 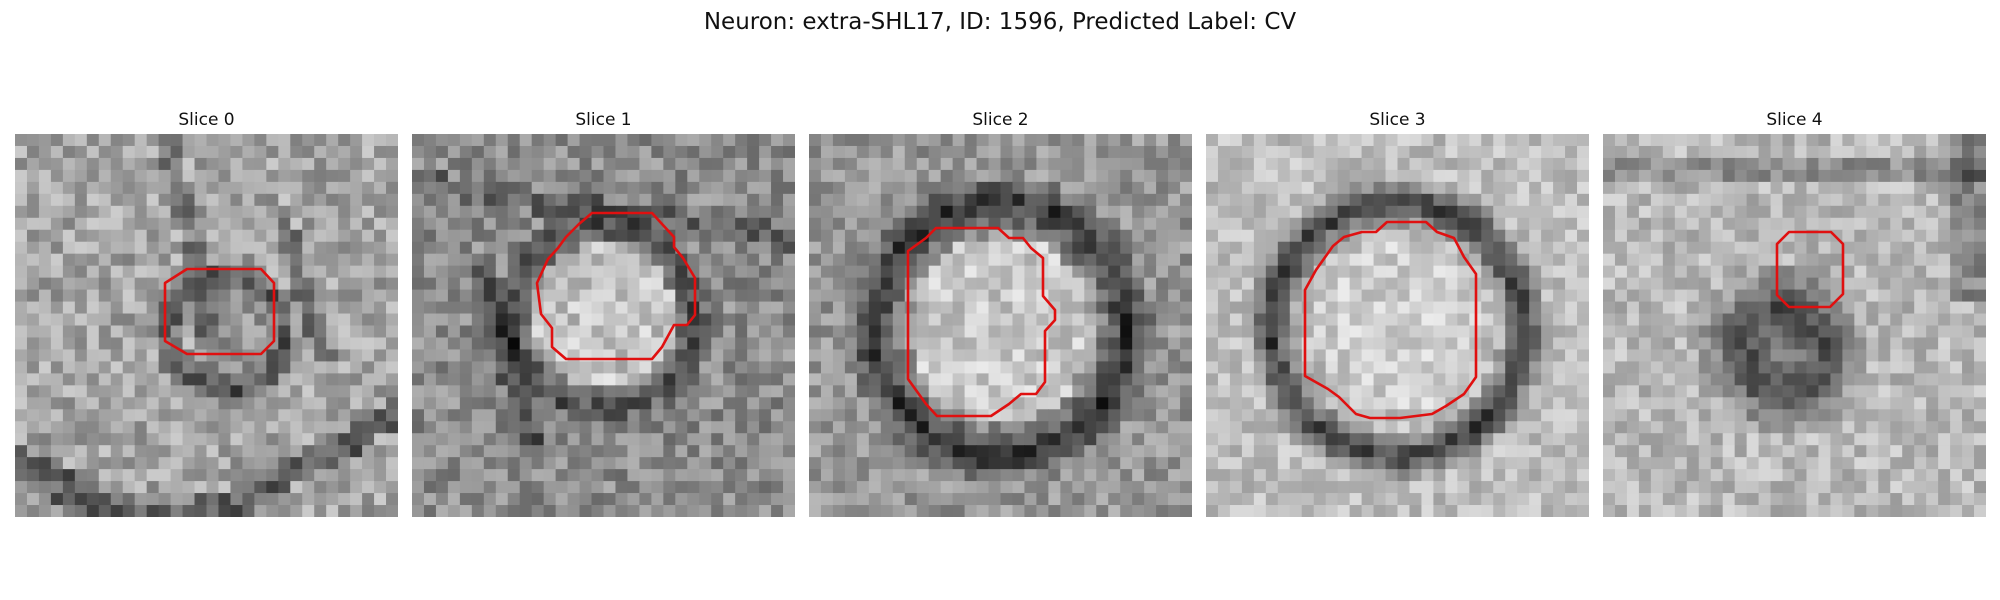 What do you see at coordinates (219, 311) in the screenshot?
I see `slice-0-contour` at bounding box center [219, 311].